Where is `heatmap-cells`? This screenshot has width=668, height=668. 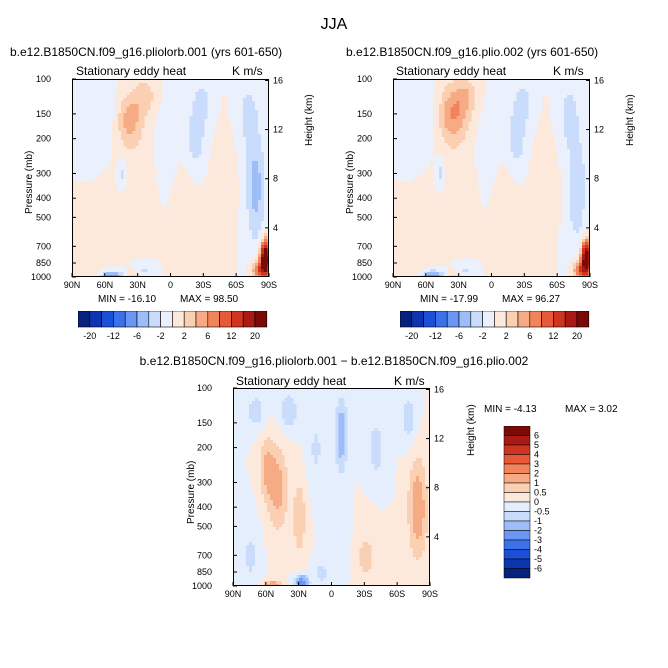 heatmap-cells is located at coordinates (491, 178).